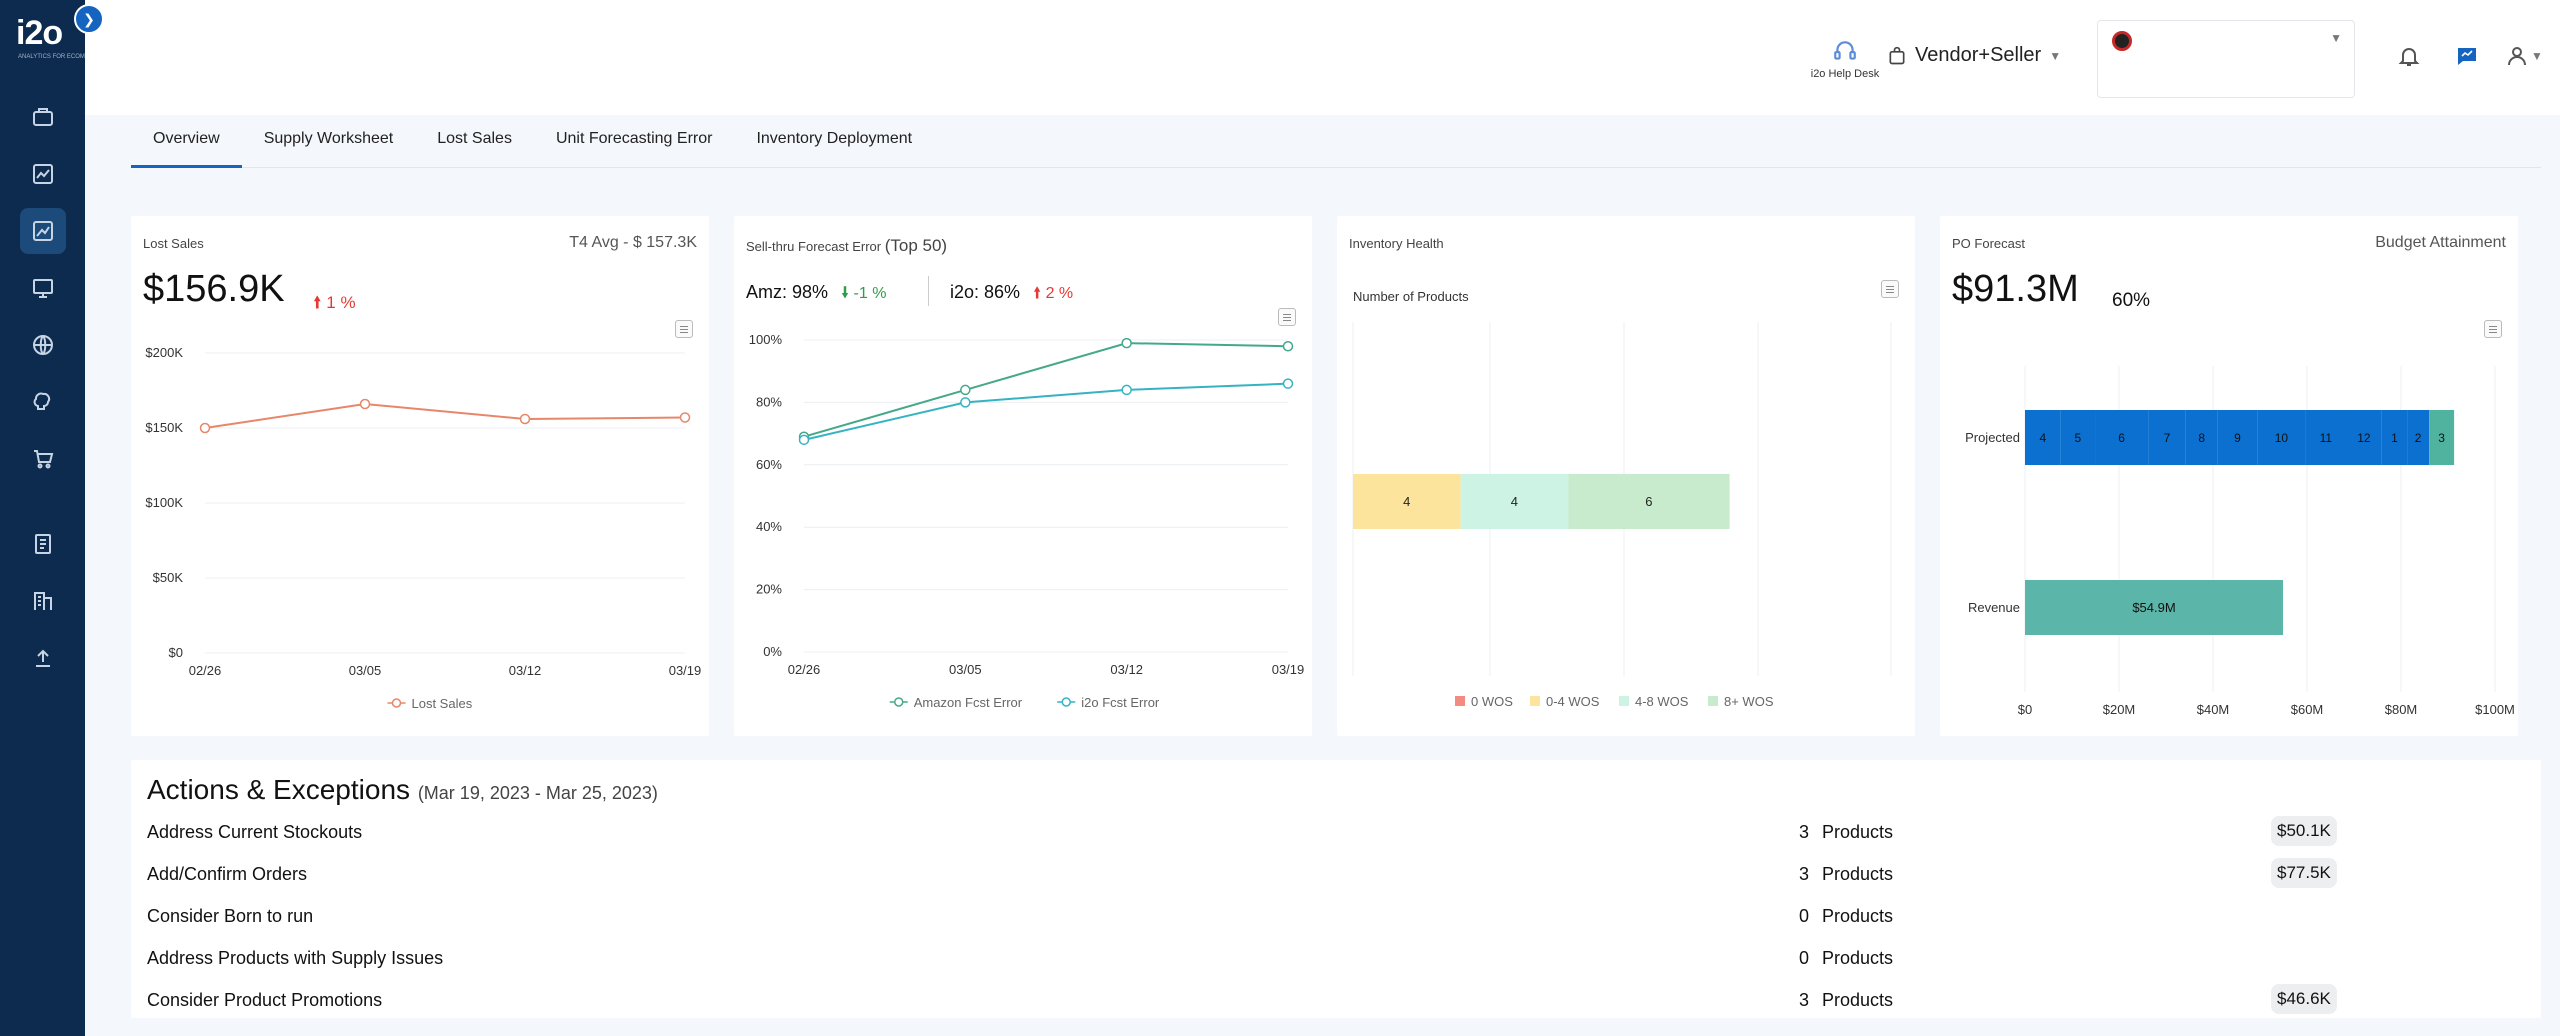  I want to click on chat-icon, so click(2467, 56).